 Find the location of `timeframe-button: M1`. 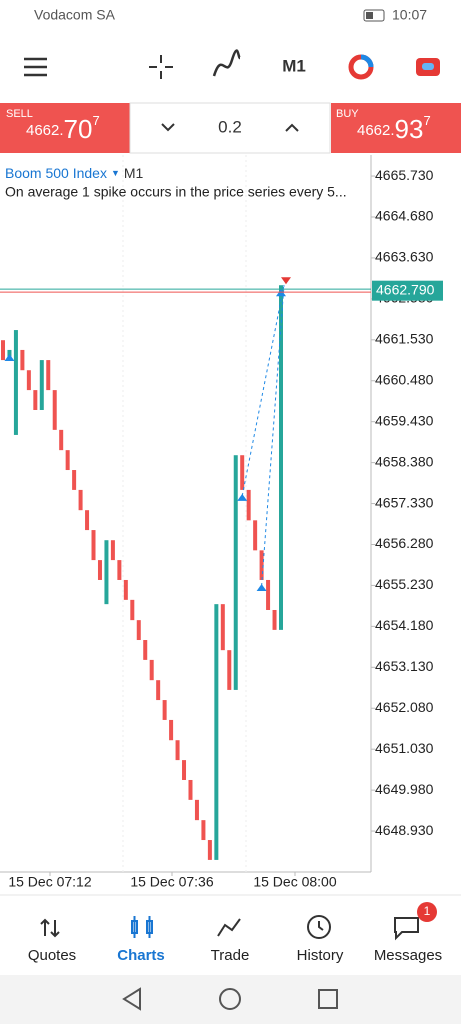

timeframe-button: M1 is located at coordinates (294, 65).